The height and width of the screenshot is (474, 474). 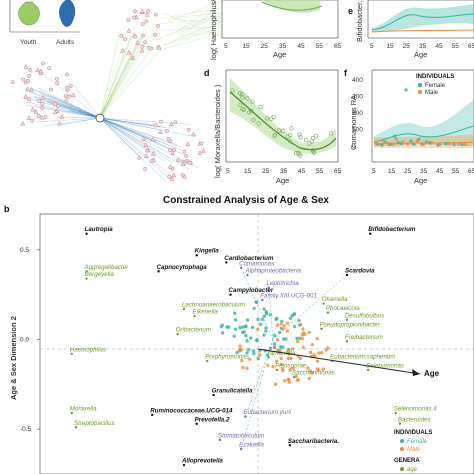 What do you see at coordinates (360, 270) in the screenshot?
I see `genus-label: Scardovia` at bounding box center [360, 270].